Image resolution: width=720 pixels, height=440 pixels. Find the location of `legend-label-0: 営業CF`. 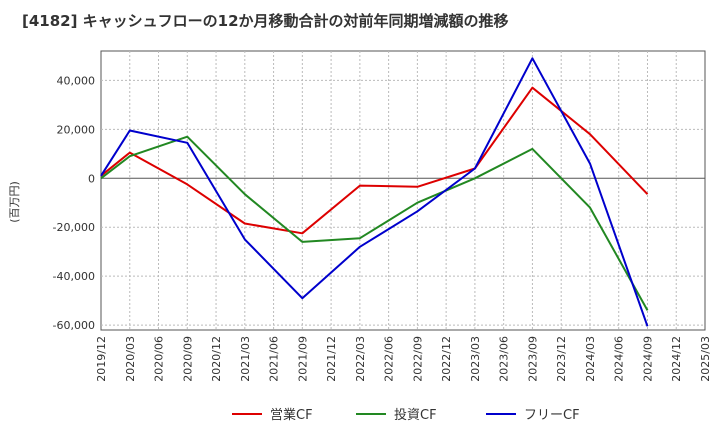

legend-label-0: 営業CF is located at coordinates (291, 415).